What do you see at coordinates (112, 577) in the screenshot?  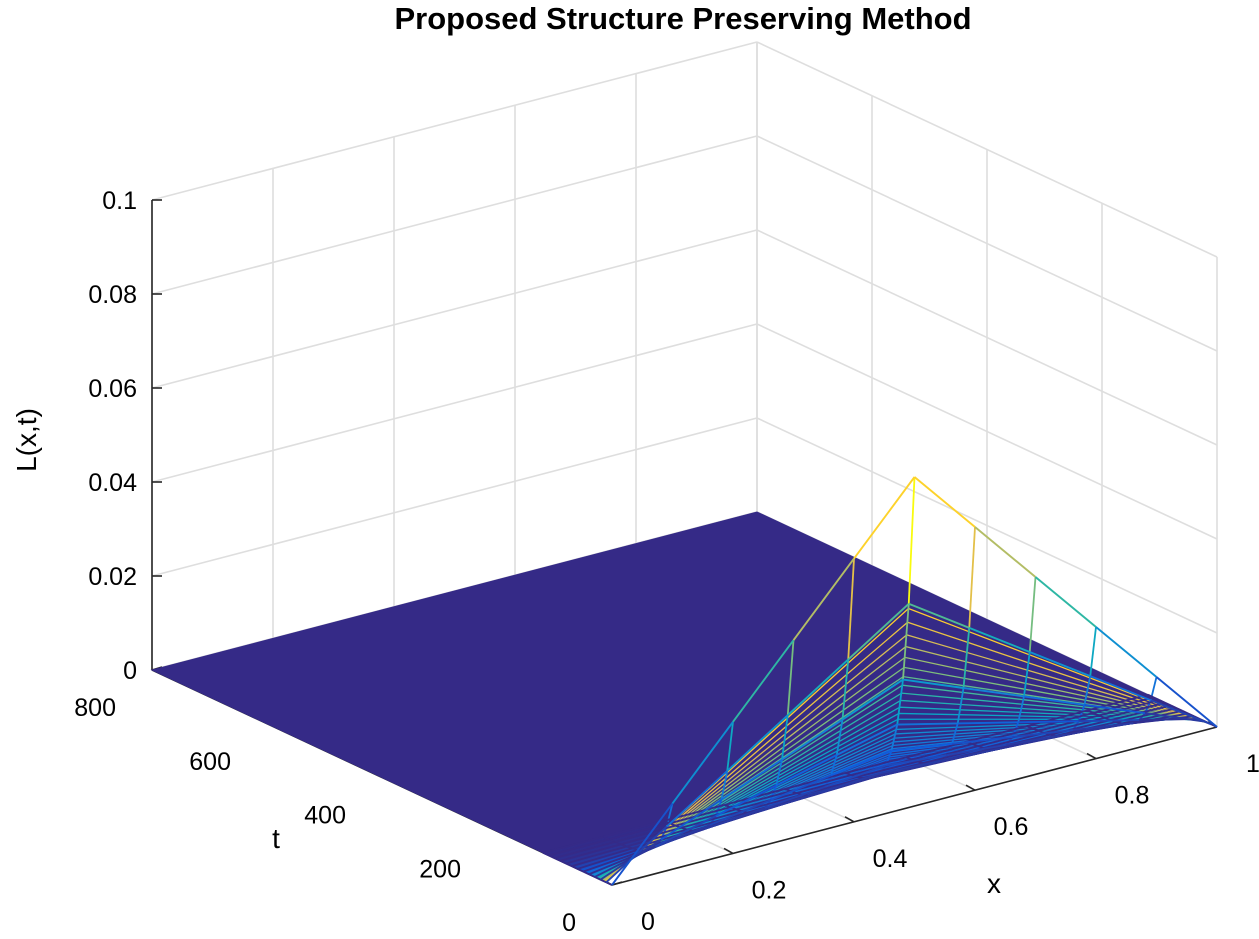 I see `z-tick-label: 0.02` at bounding box center [112, 577].